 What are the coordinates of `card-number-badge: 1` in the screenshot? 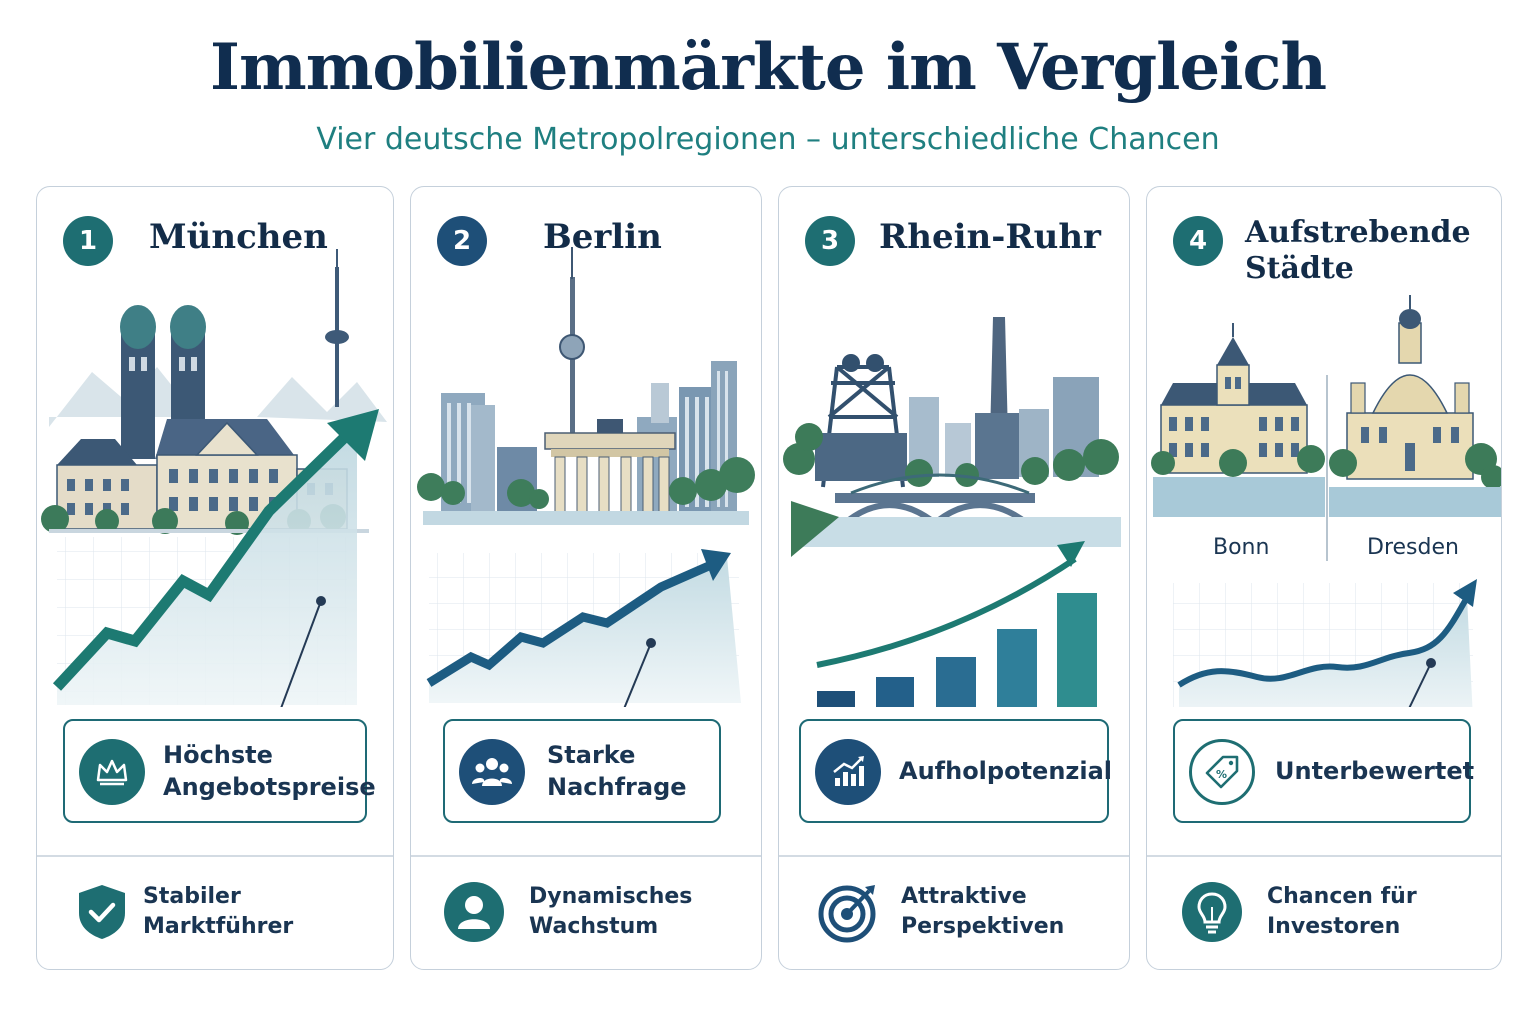 It's located at (88, 241).